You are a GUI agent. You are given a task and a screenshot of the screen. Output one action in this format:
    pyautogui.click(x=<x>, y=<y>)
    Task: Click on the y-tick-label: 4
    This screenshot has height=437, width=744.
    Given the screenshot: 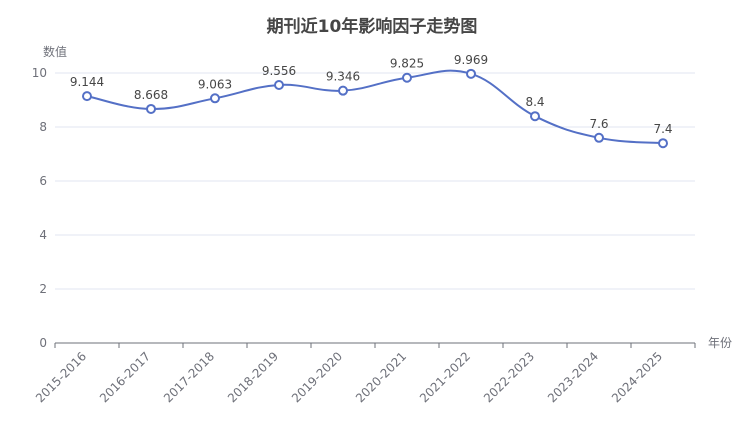 What is the action you would take?
    pyautogui.click(x=43, y=235)
    